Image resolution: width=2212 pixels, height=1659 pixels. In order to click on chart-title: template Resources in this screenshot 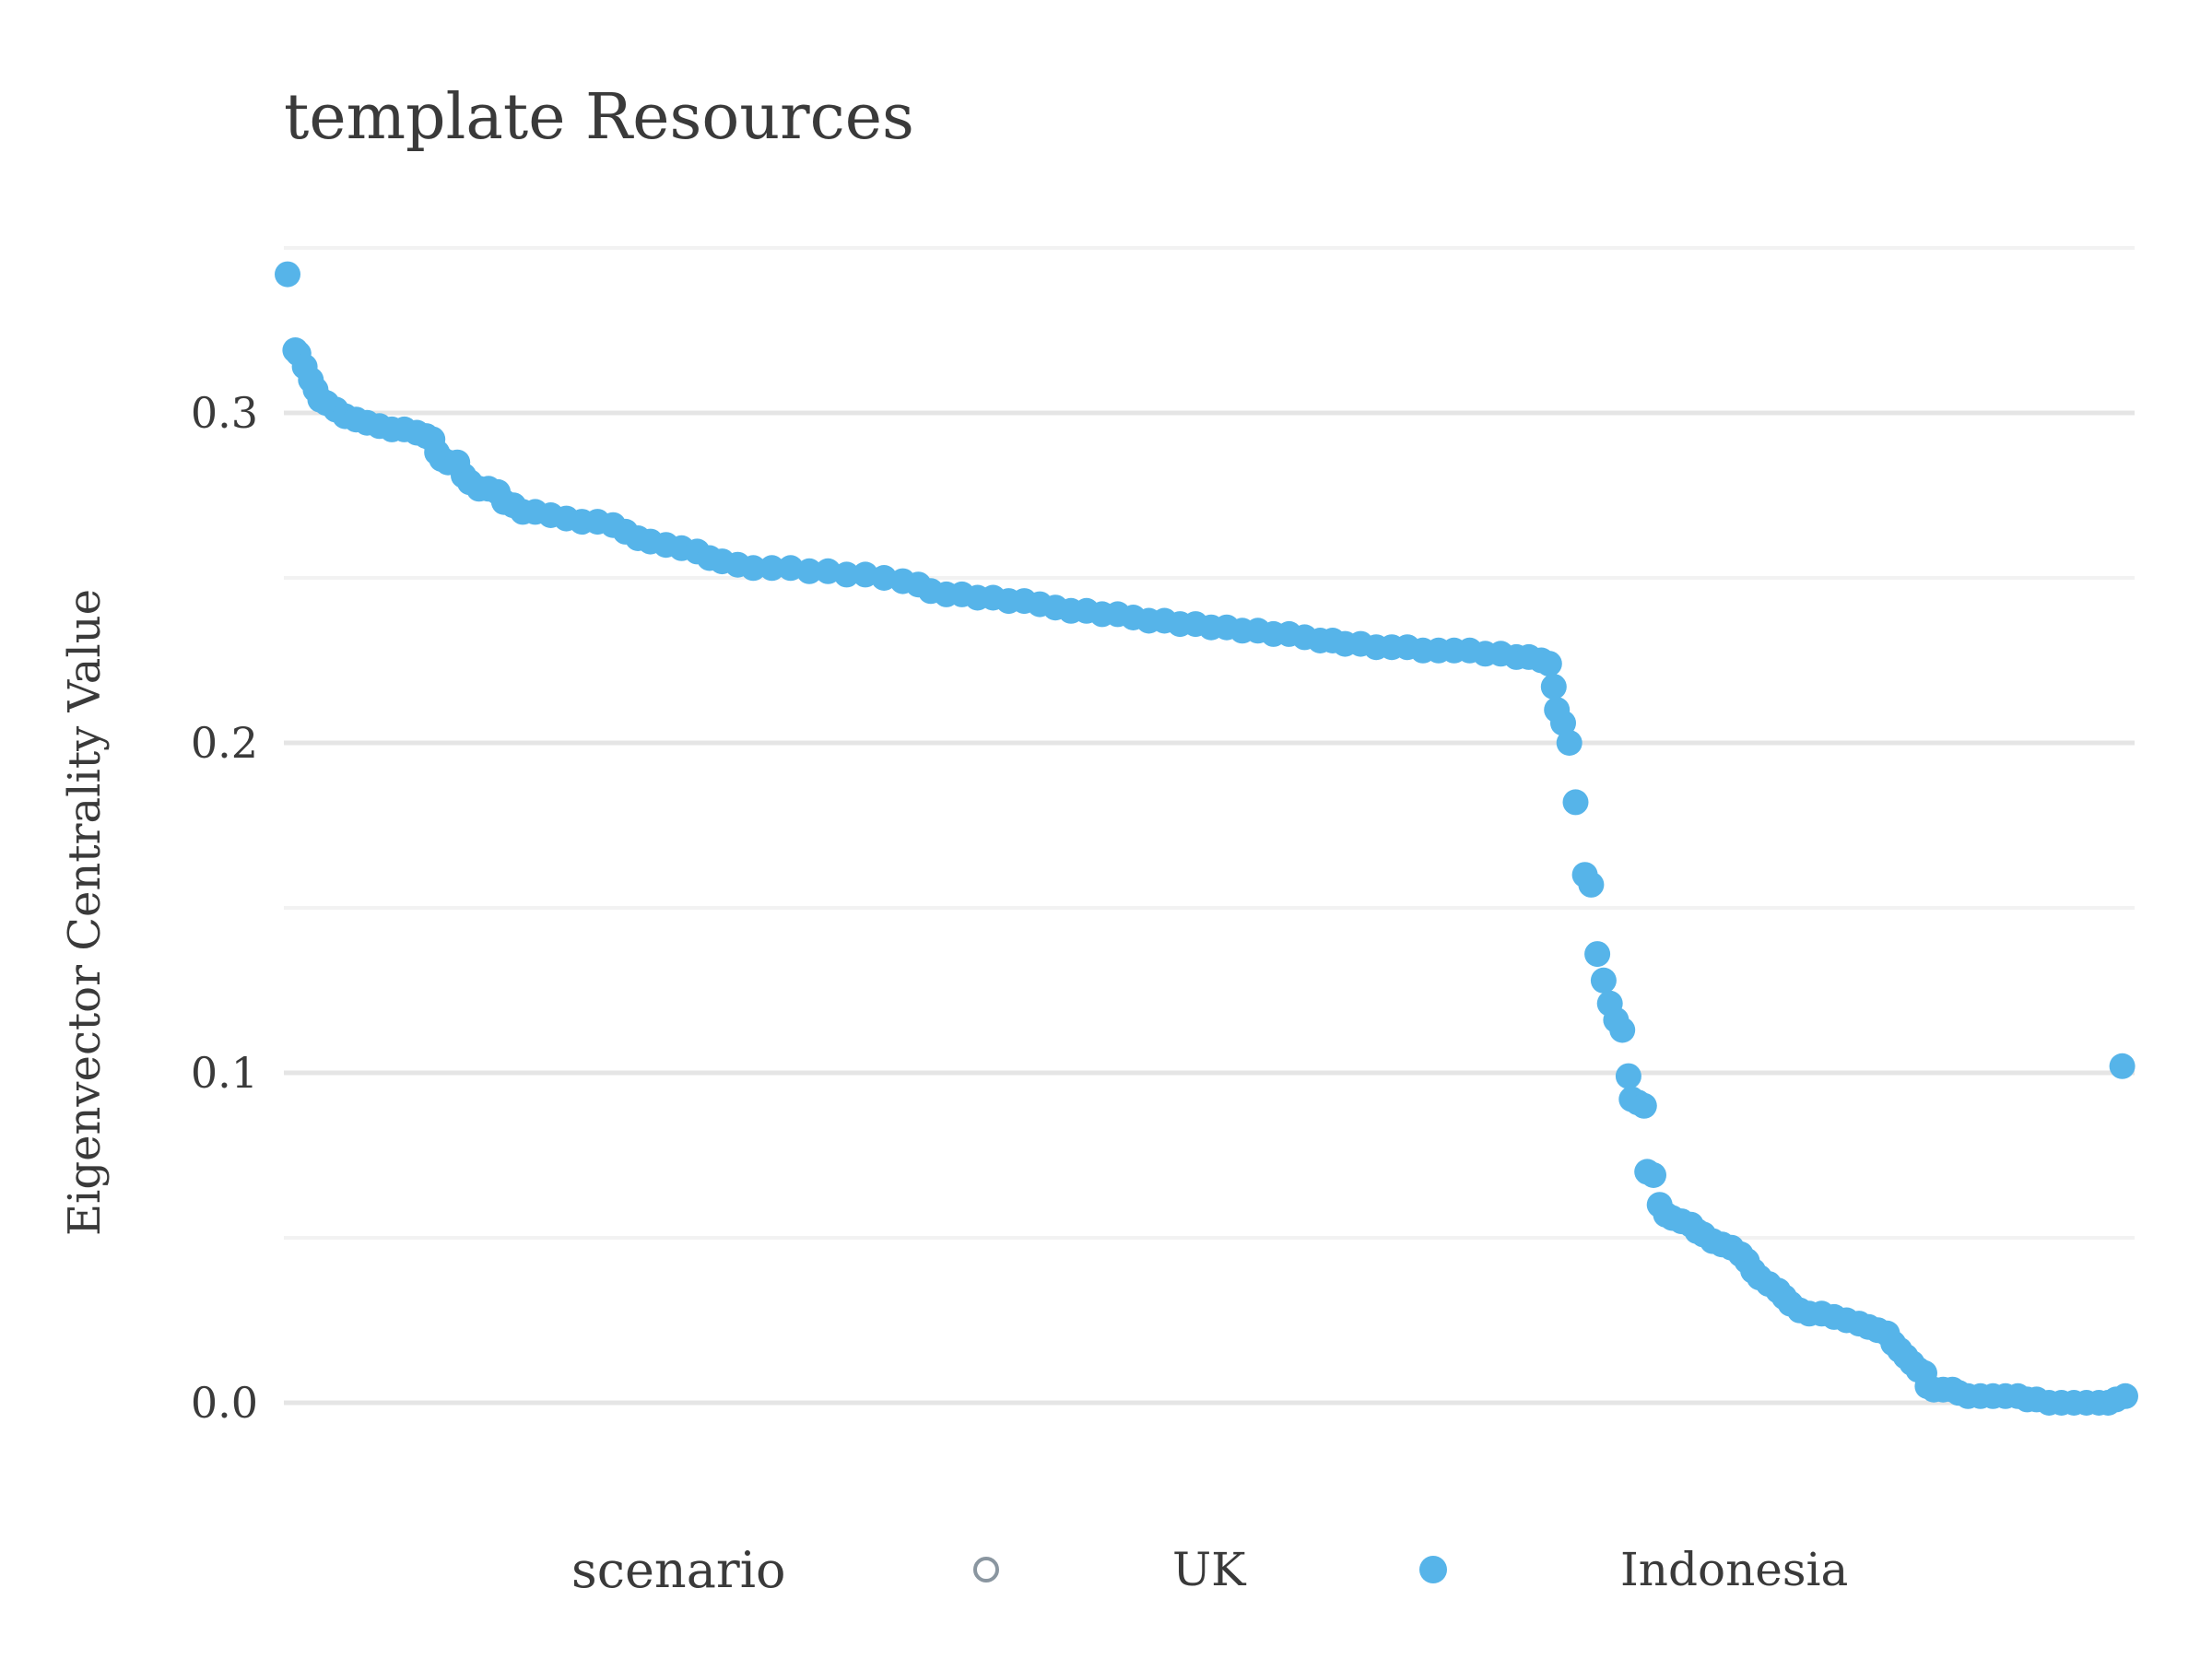, I will do `click(599, 117)`.